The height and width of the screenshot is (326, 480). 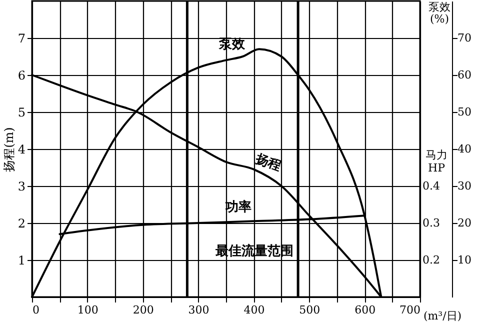 What do you see at coordinates (365, 310) in the screenshot?
I see `x-tick-label: 600` at bounding box center [365, 310].